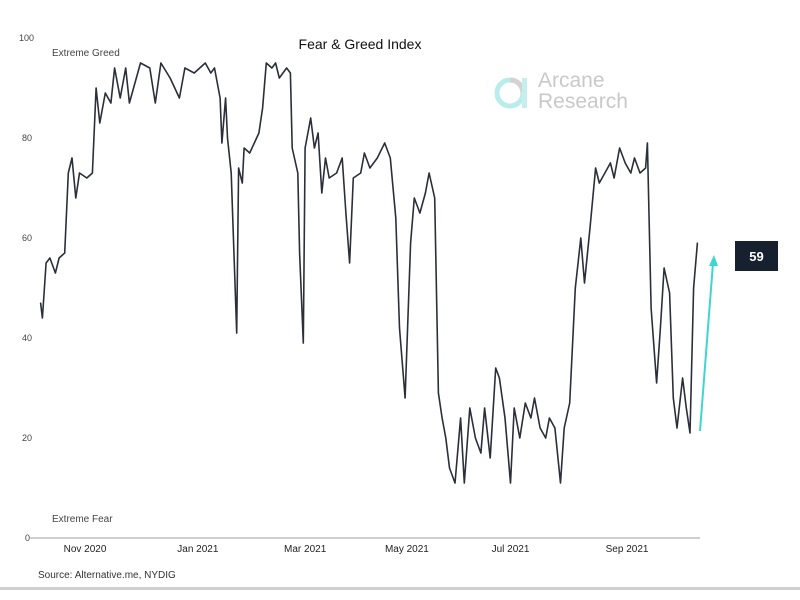 The height and width of the screenshot is (600, 800). I want to click on x-tick-label: Mar 2021, so click(305, 549).